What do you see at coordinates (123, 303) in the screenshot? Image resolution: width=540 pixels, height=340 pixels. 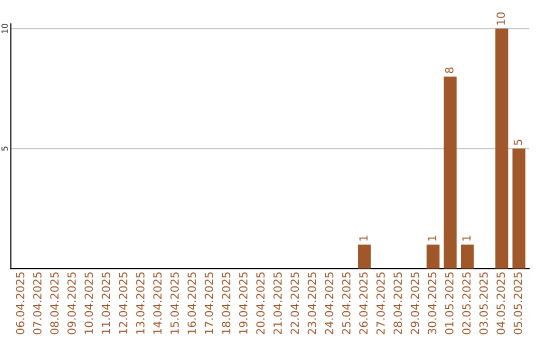 I see `x-tick-label: 12.04.2025` at bounding box center [123, 303].